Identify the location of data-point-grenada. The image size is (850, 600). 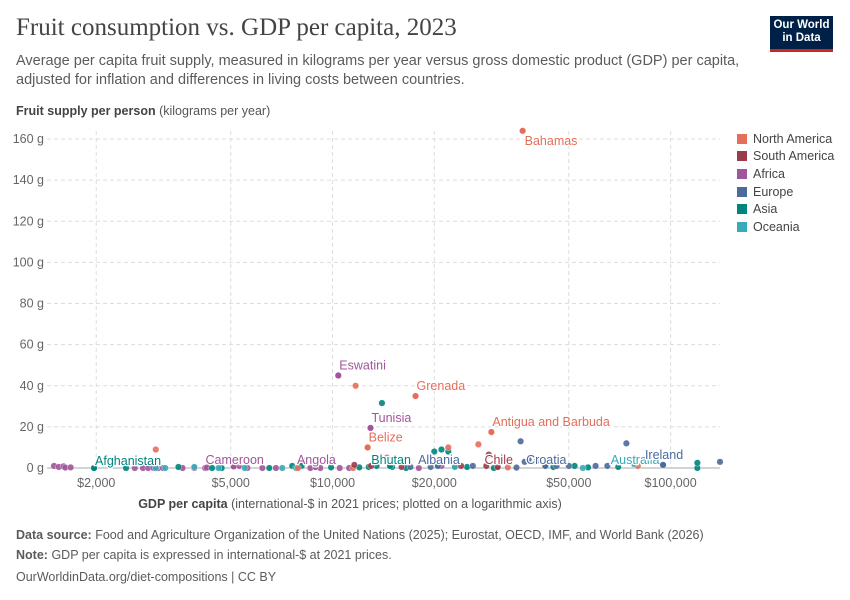
(416, 396).